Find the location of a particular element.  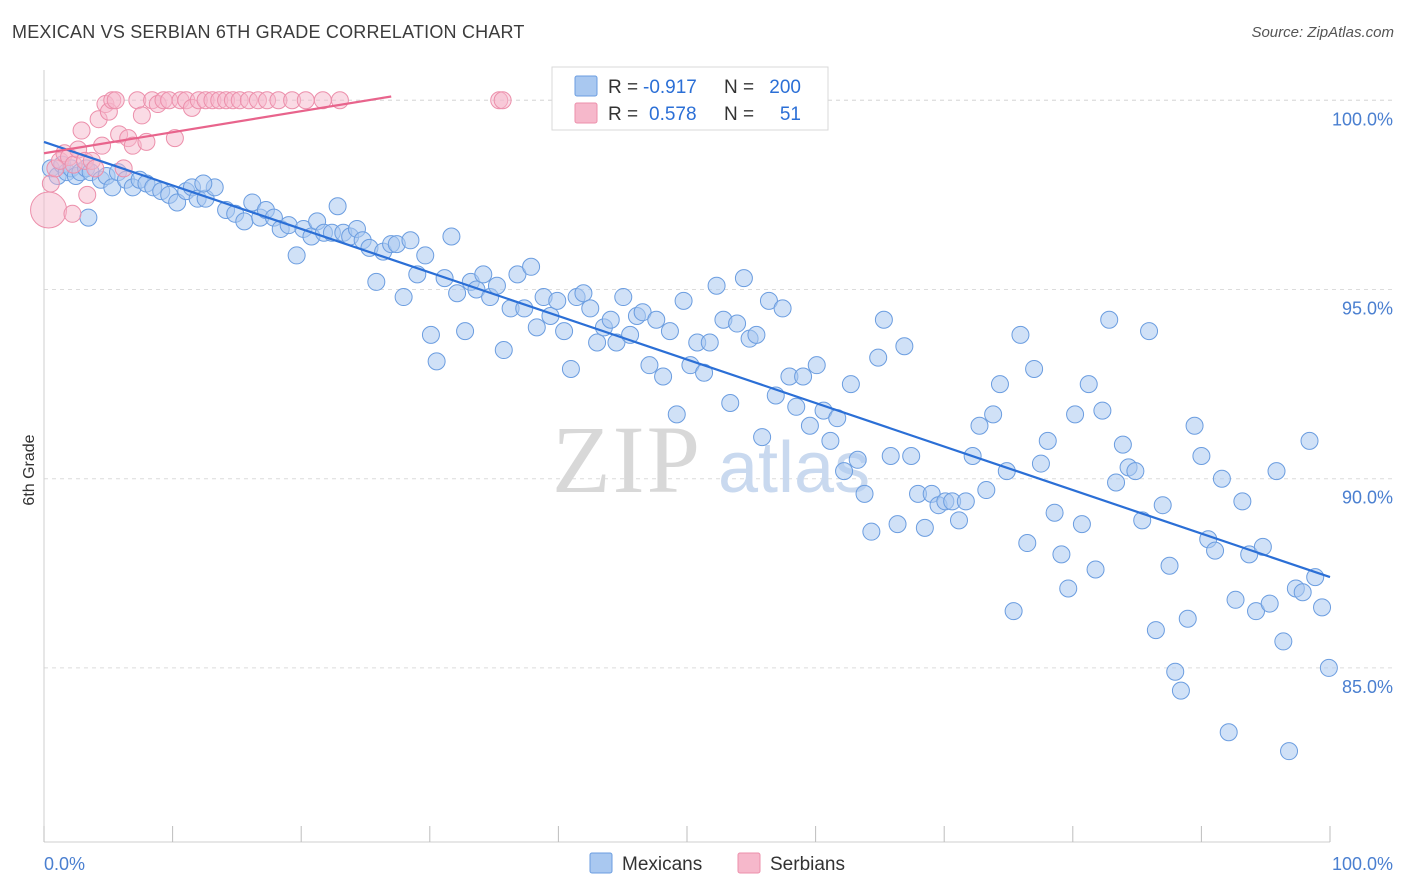

legend-r-label-2: R = is located at coordinates (623, 114).